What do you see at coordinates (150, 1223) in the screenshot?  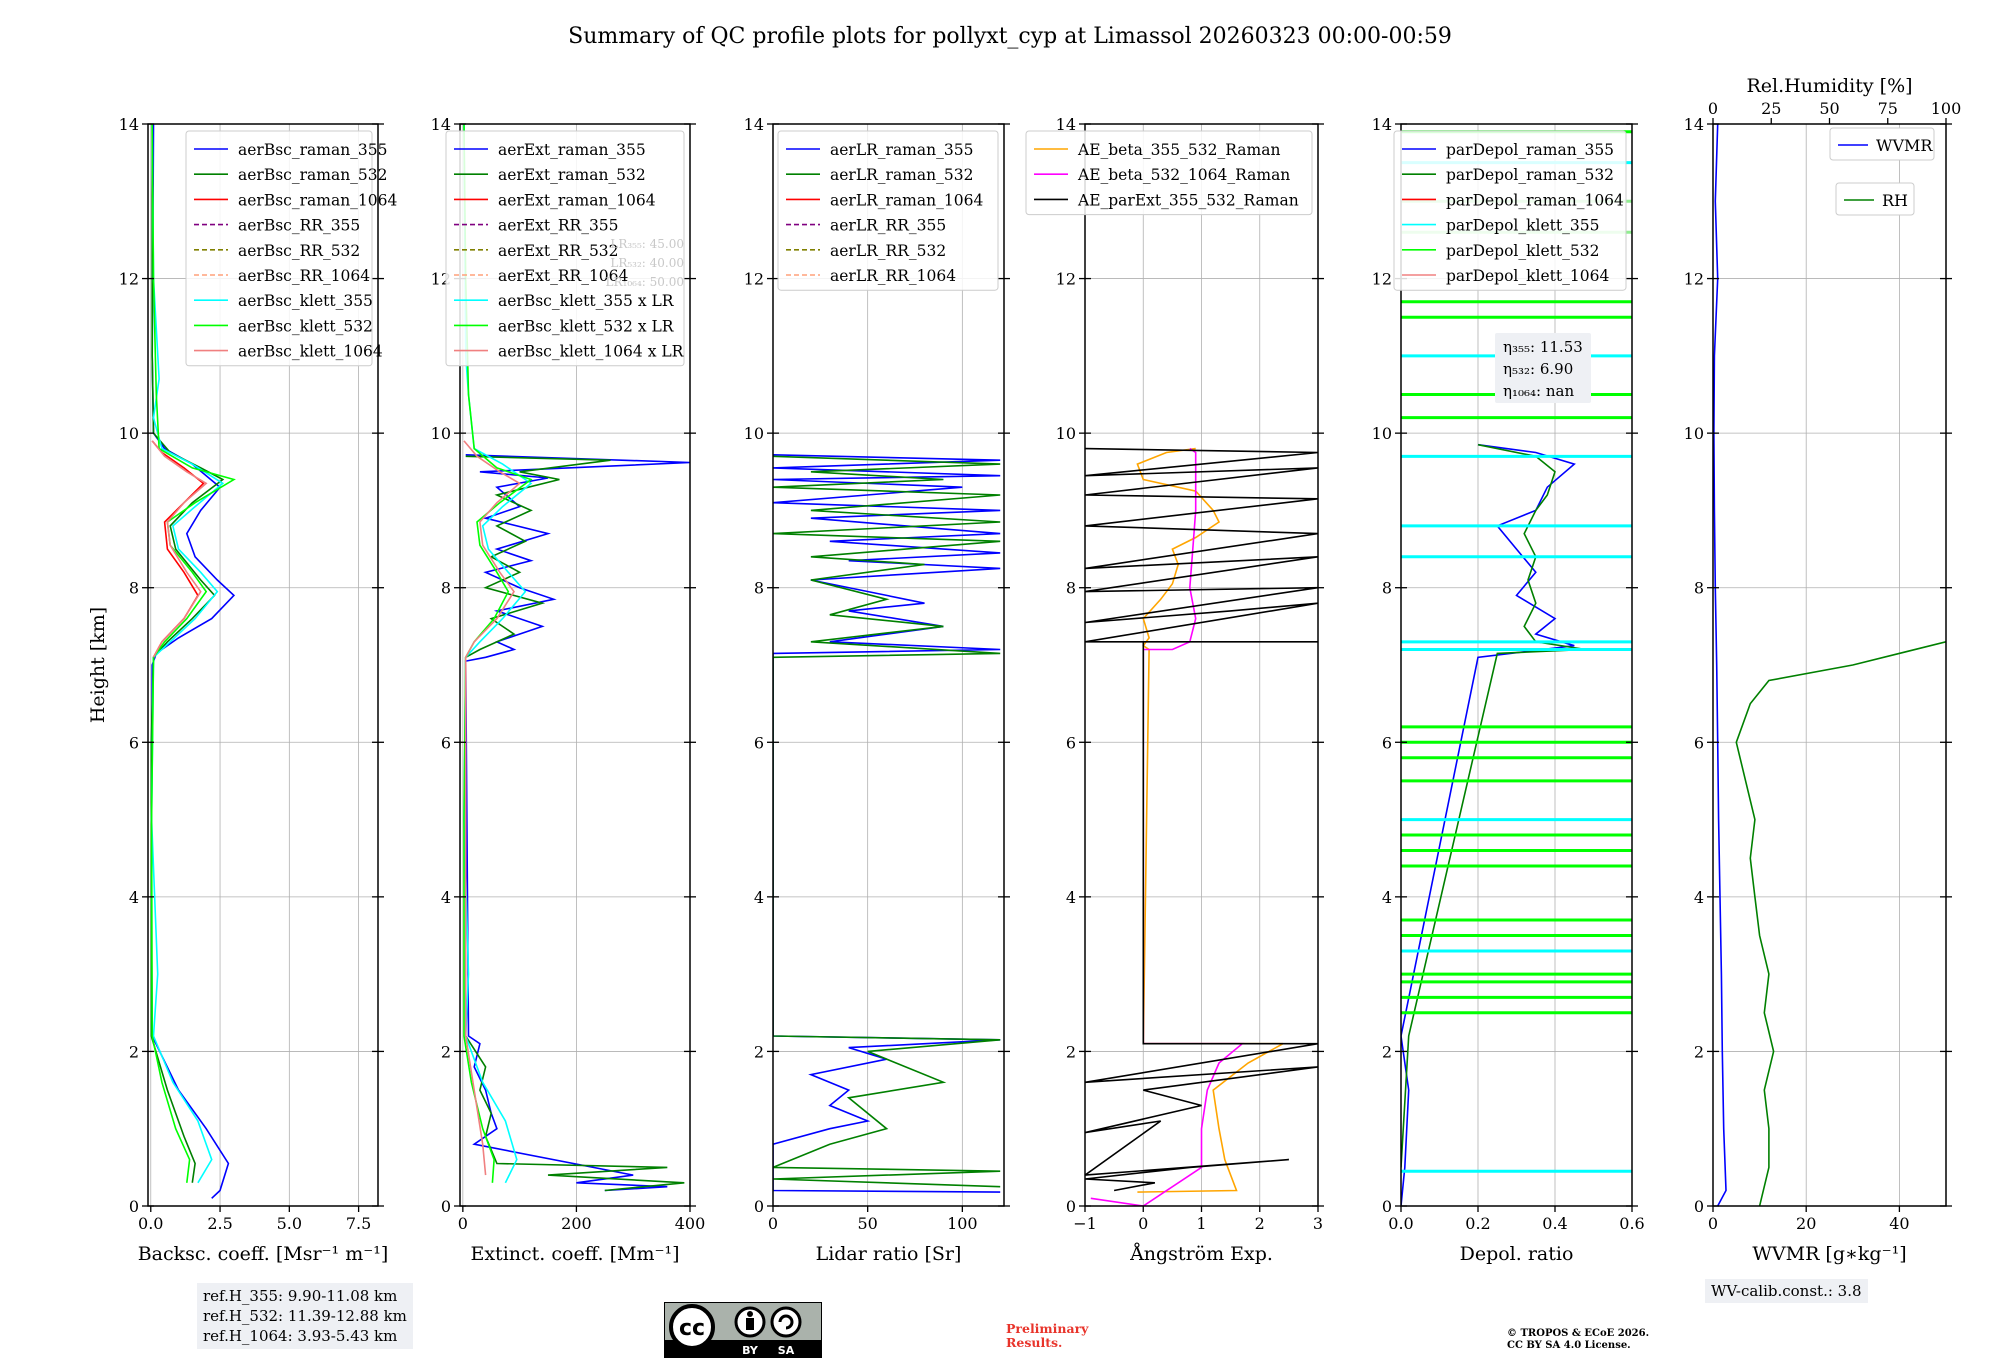 I see `xtick-label: 0.0` at bounding box center [150, 1223].